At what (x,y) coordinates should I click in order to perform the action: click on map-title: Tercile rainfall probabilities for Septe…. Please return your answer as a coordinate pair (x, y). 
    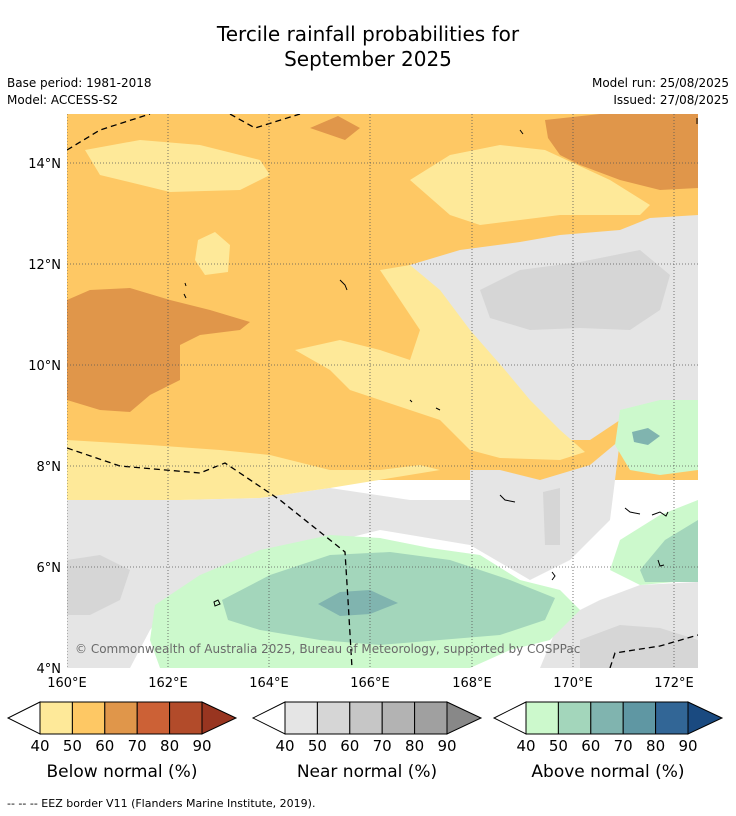
    Looking at the image, I should click on (368, 47).